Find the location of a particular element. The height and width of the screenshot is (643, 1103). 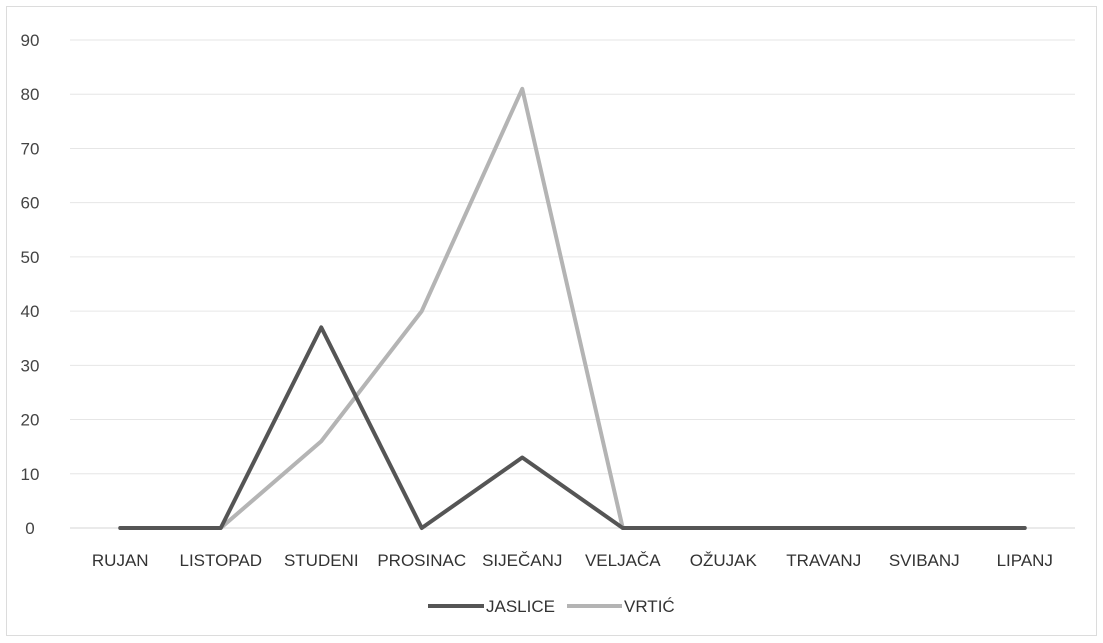

y-tick-label: 10 is located at coordinates (30, 474).